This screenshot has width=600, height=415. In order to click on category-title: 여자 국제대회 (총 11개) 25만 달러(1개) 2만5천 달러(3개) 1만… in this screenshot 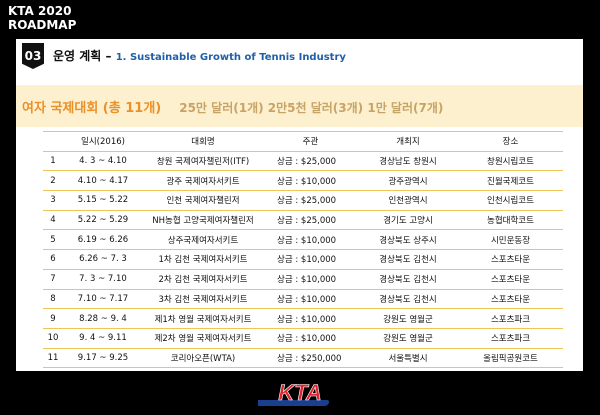, I will do `click(232, 106)`.